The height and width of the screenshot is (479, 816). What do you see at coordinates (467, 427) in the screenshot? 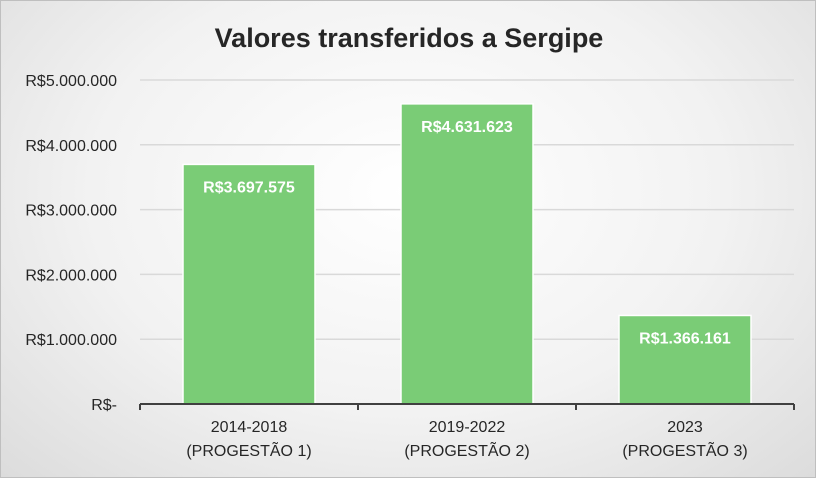
I see `x-tick-label: 2019-2022` at bounding box center [467, 427].